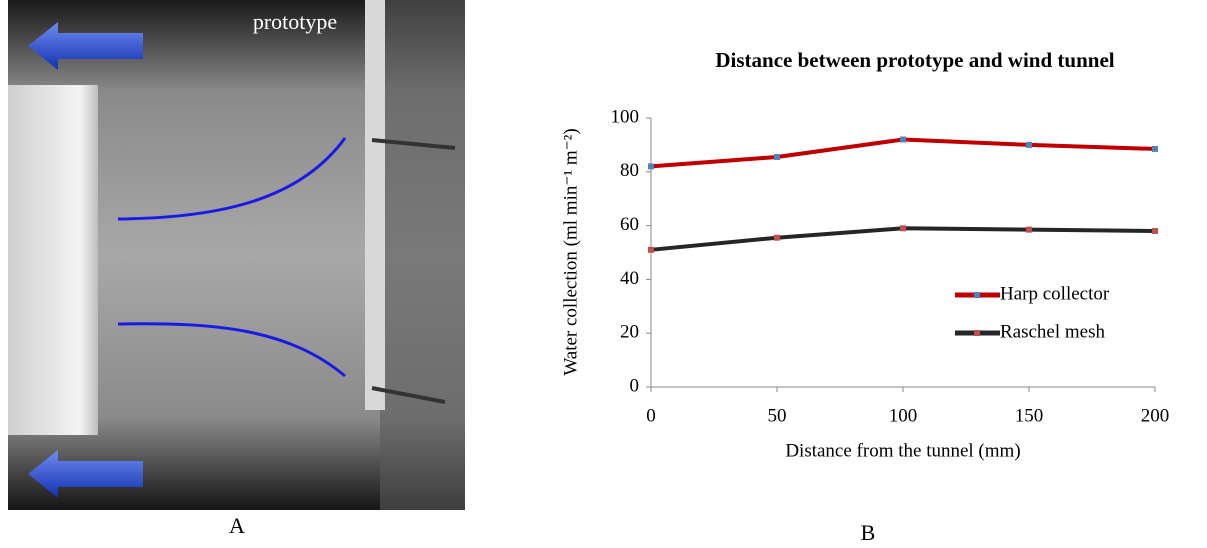 The height and width of the screenshot is (548, 1207). Describe the element at coordinates (635, 385) in the screenshot. I see `y-tick-label: 0` at that location.